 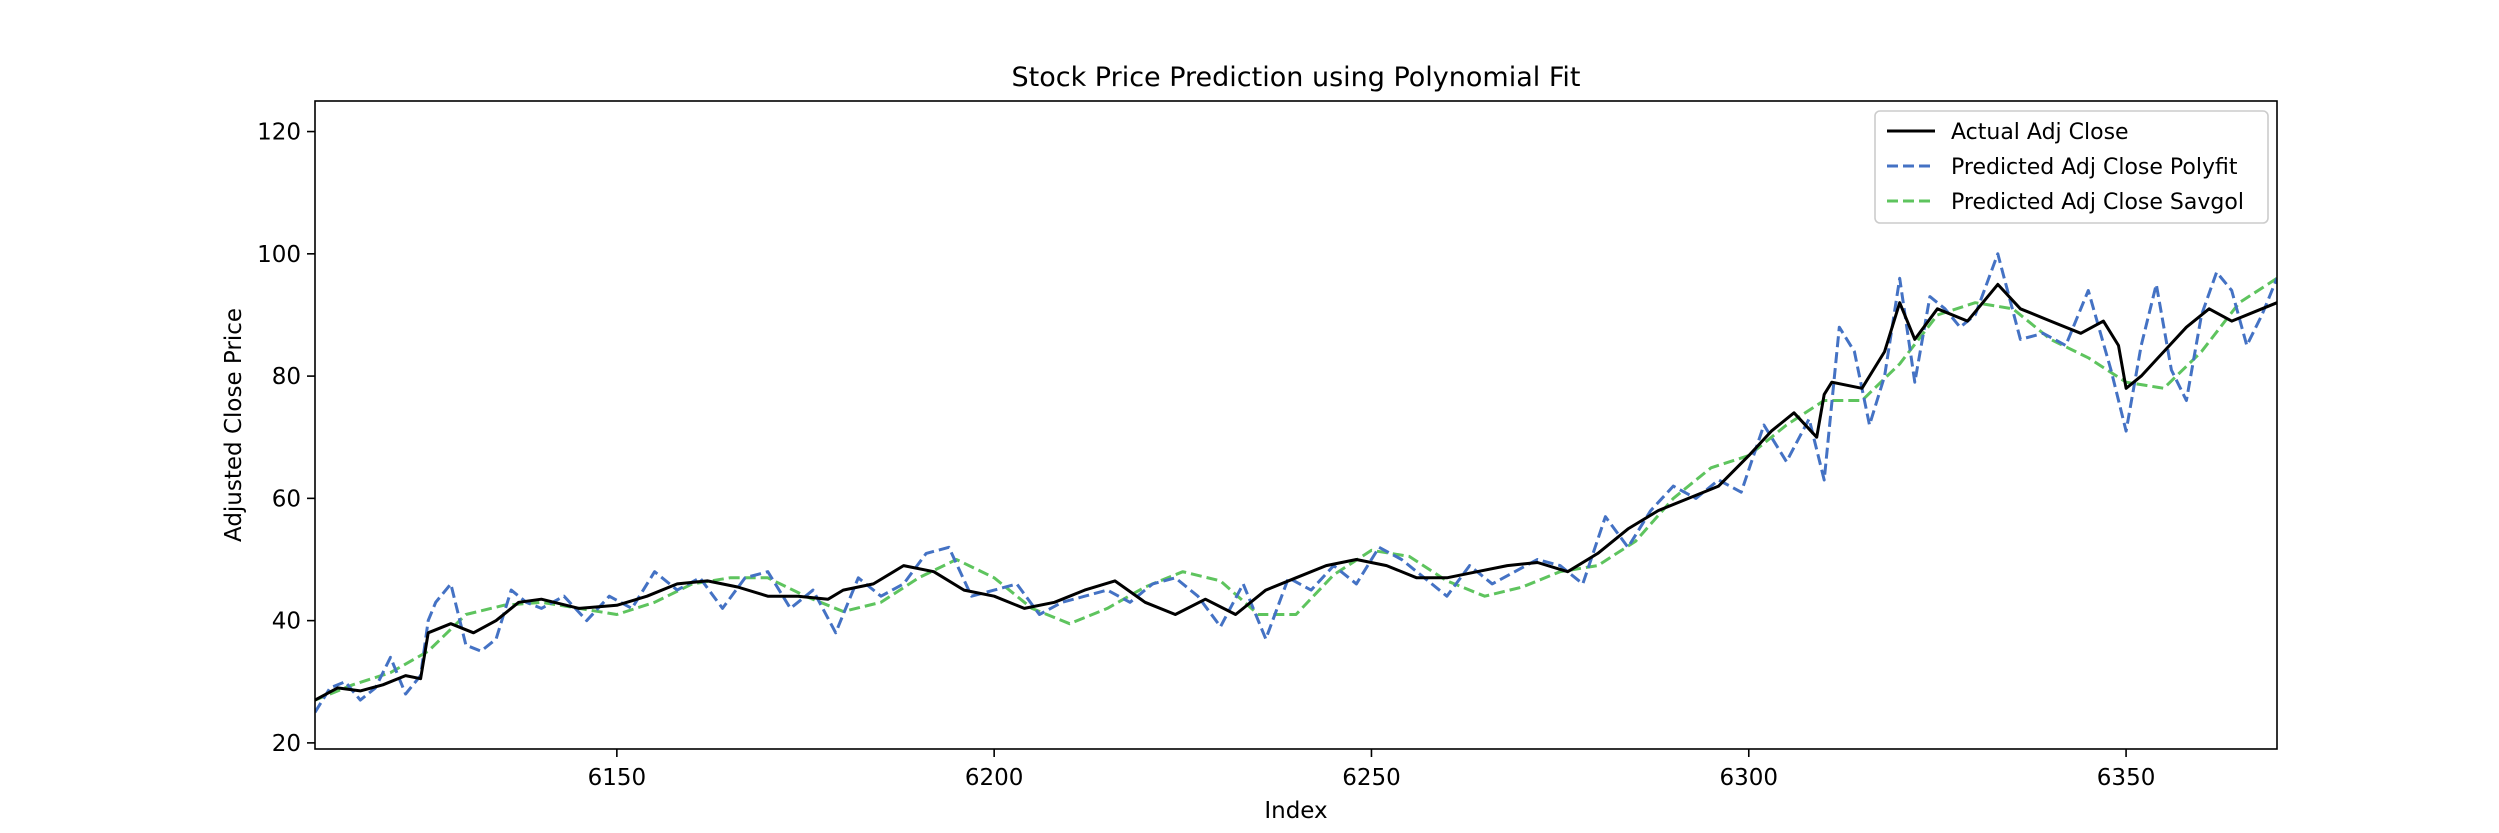 I want to click on y-tick-label: 120, so click(x=279, y=133).